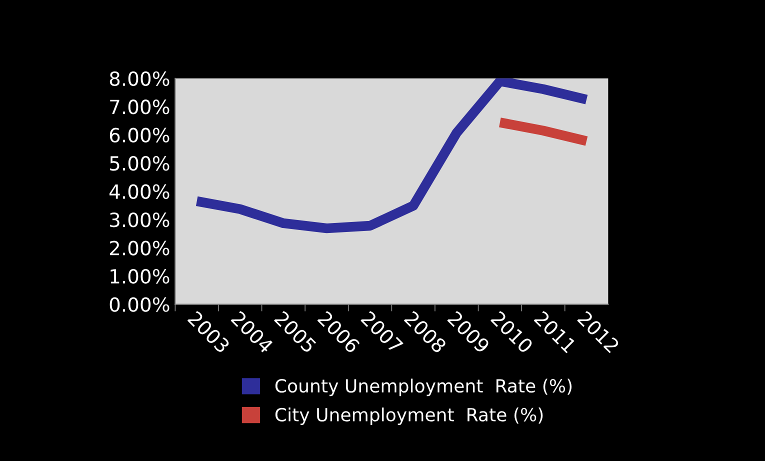  Describe the element at coordinates (140, 163) in the screenshot. I see `y-tick-label: 5.00%` at that location.